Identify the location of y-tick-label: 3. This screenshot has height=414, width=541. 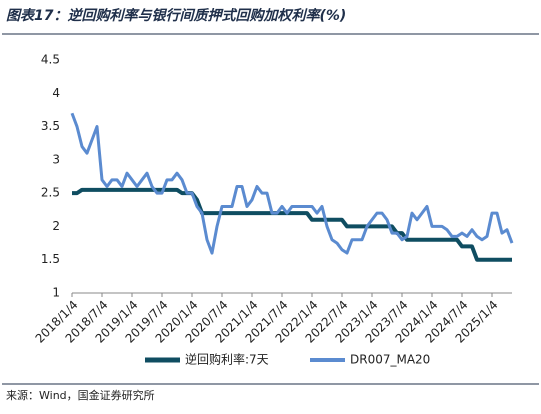
(56, 159).